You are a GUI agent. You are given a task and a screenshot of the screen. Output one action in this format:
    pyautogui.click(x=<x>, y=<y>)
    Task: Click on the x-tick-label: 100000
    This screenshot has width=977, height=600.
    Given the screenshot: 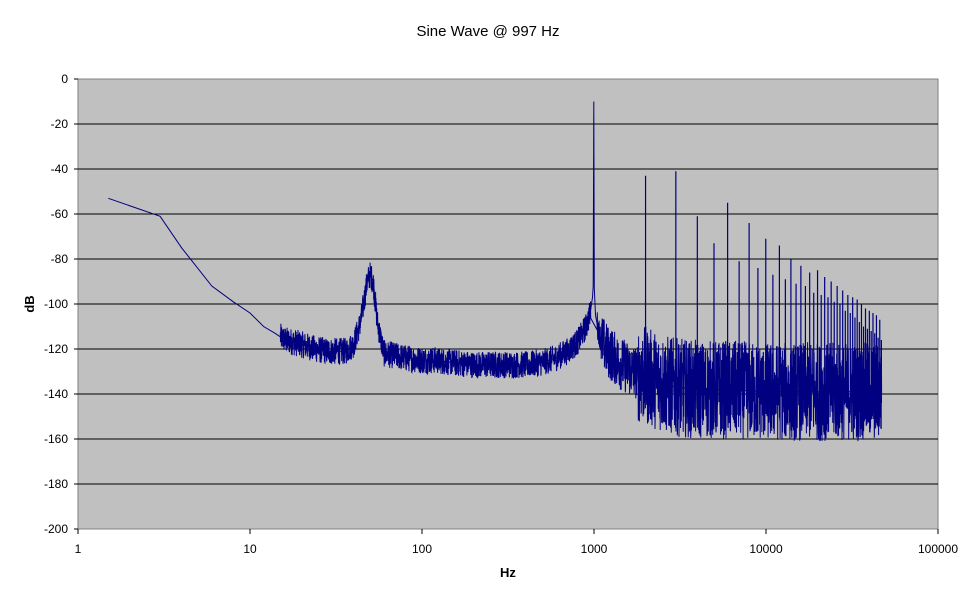 What is the action you would take?
    pyautogui.click(x=938, y=549)
    